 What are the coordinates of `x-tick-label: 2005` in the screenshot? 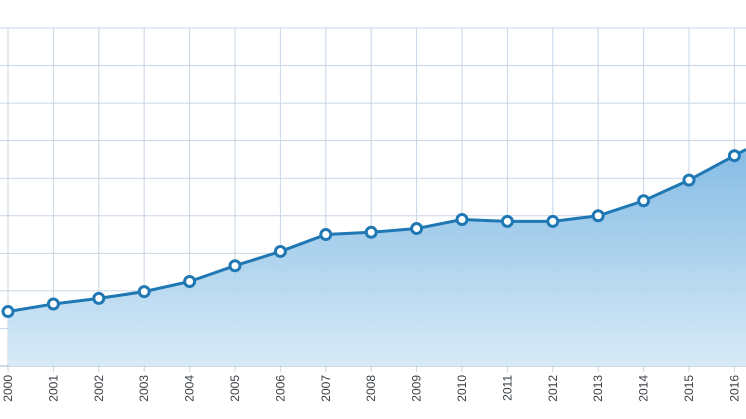 It's located at (235, 388).